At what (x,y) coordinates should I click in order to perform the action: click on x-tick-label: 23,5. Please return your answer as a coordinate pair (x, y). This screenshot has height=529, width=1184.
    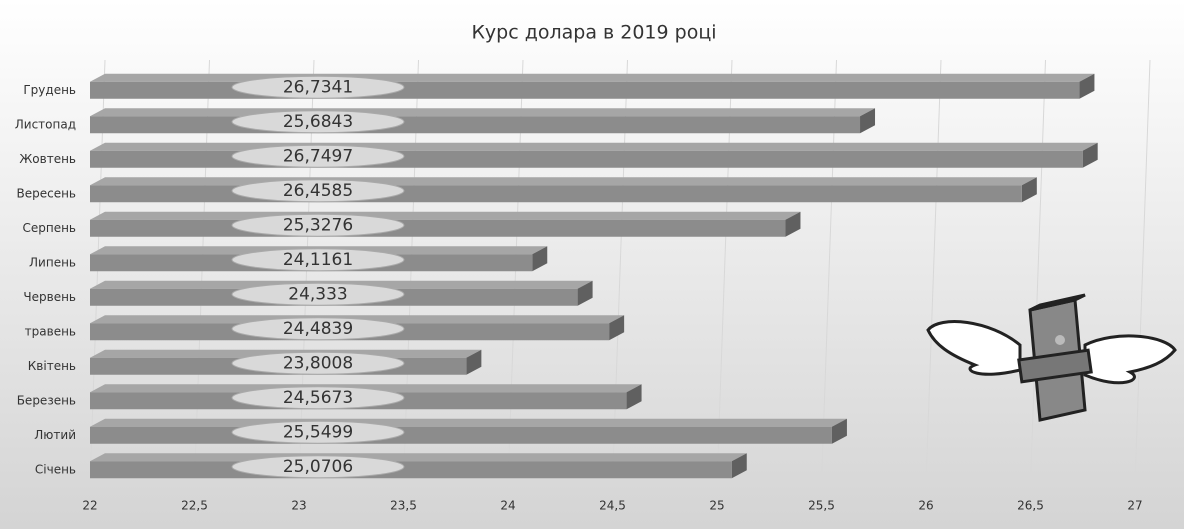
    Looking at the image, I should click on (403, 506).